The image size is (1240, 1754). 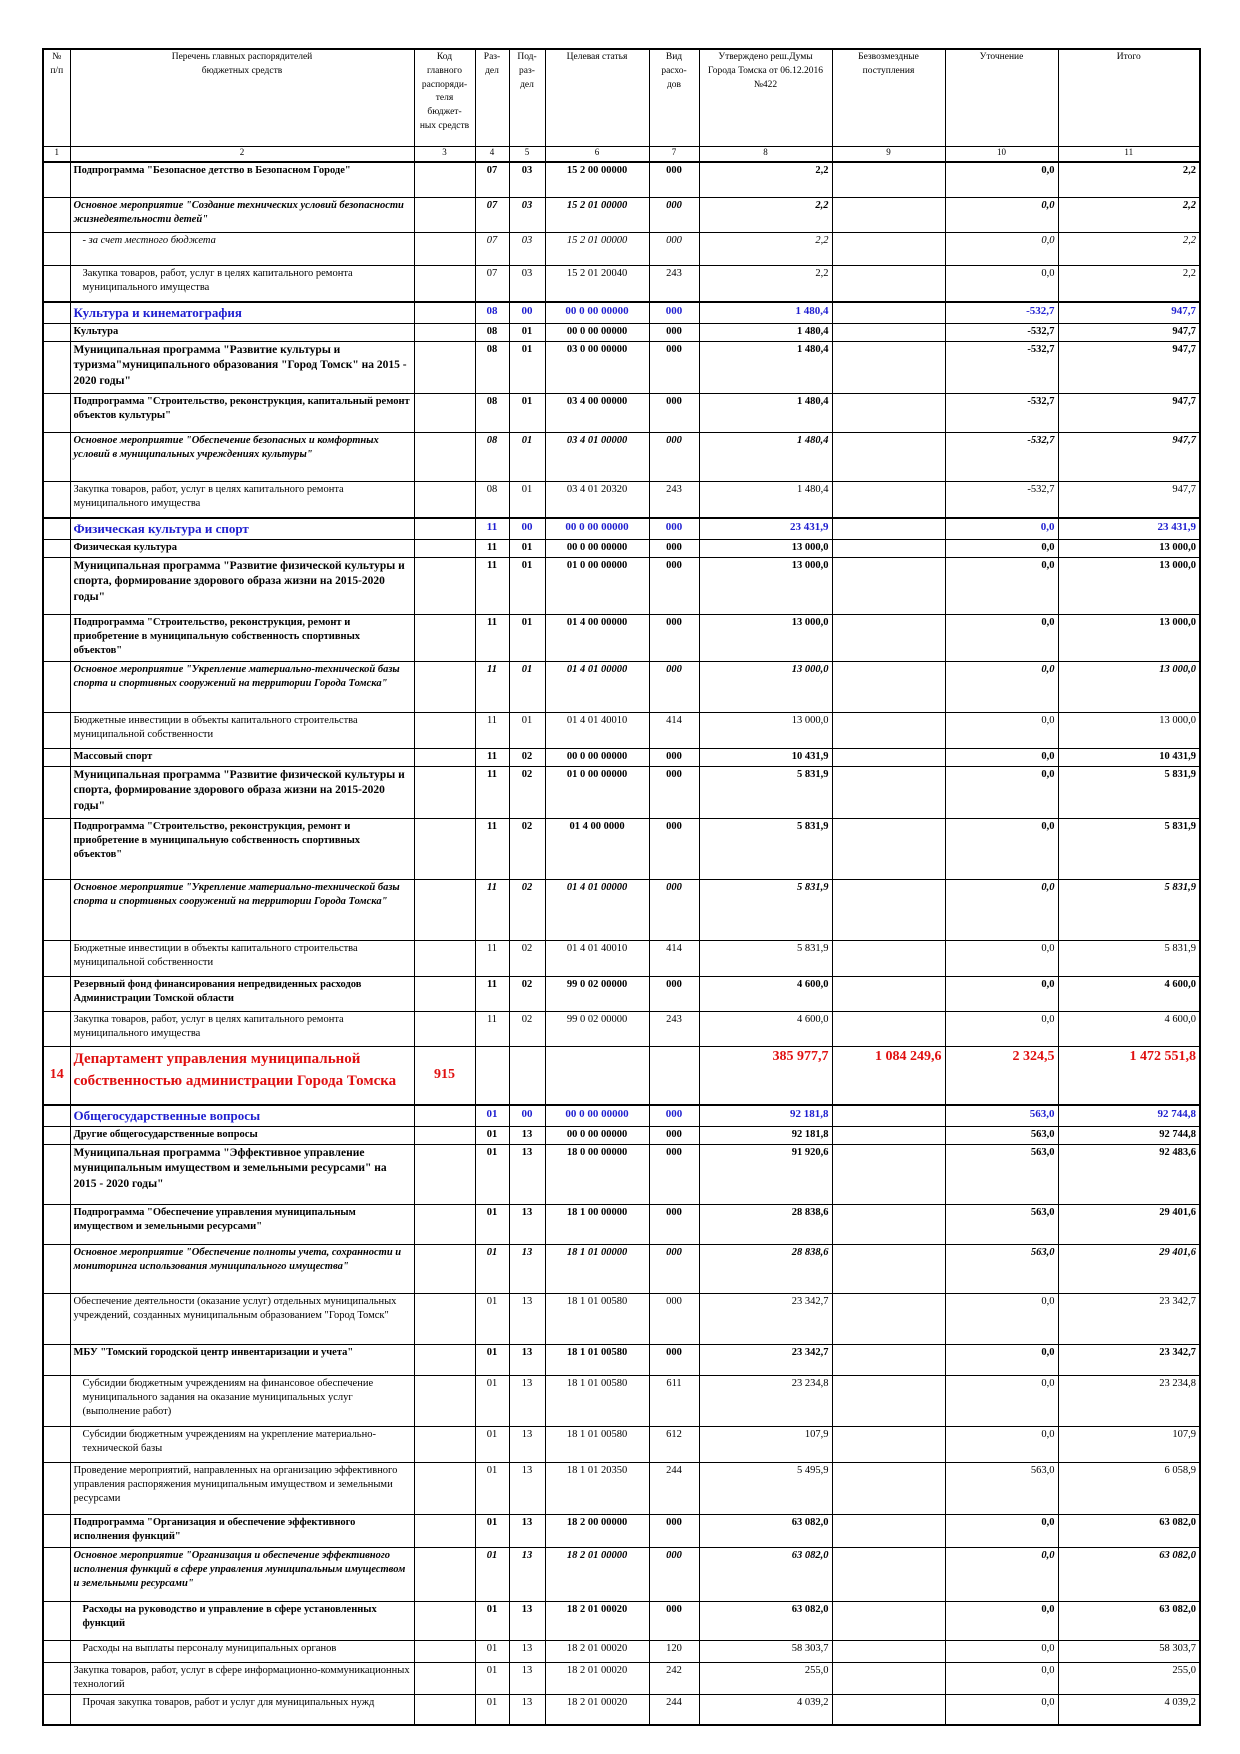 What do you see at coordinates (597, 1530) in the screenshot?
I see `cell: 18 2 00 00000` at bounding box center [597, 1530].